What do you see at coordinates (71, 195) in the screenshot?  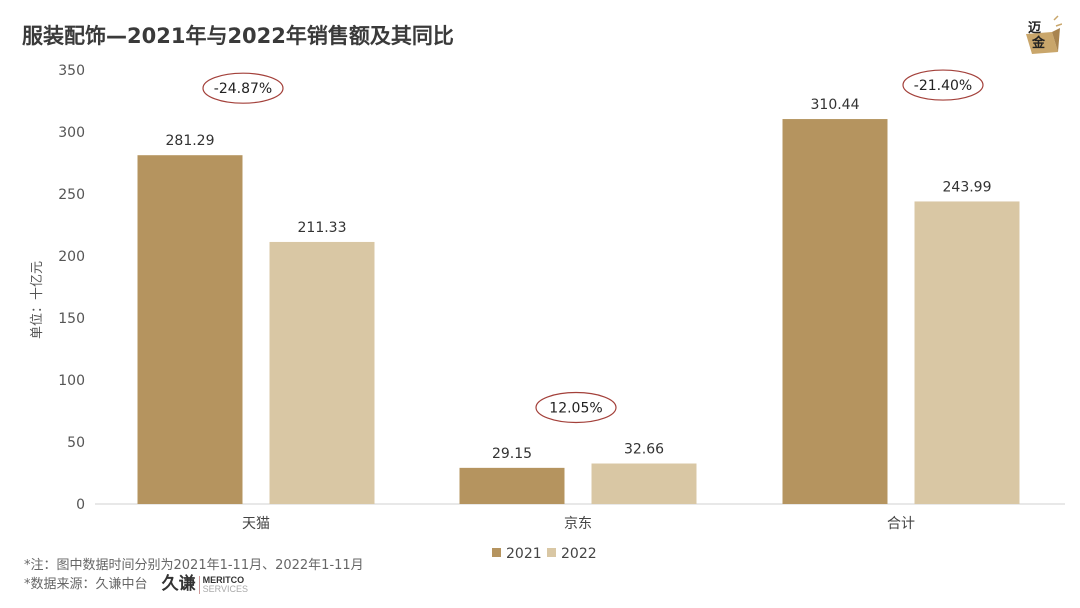 I see `y-tick-label: 250` at bounding box center [71, 195].